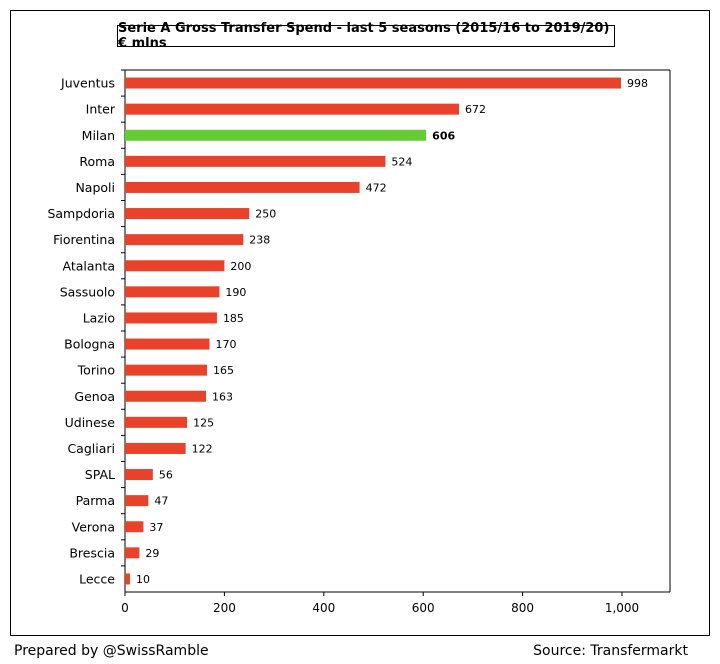 This screenshot has height=664, width=720. What do you see at coordinates (240, 266) in the screenshot?
I see `data-label: 200` at bounding box center [240, 266].